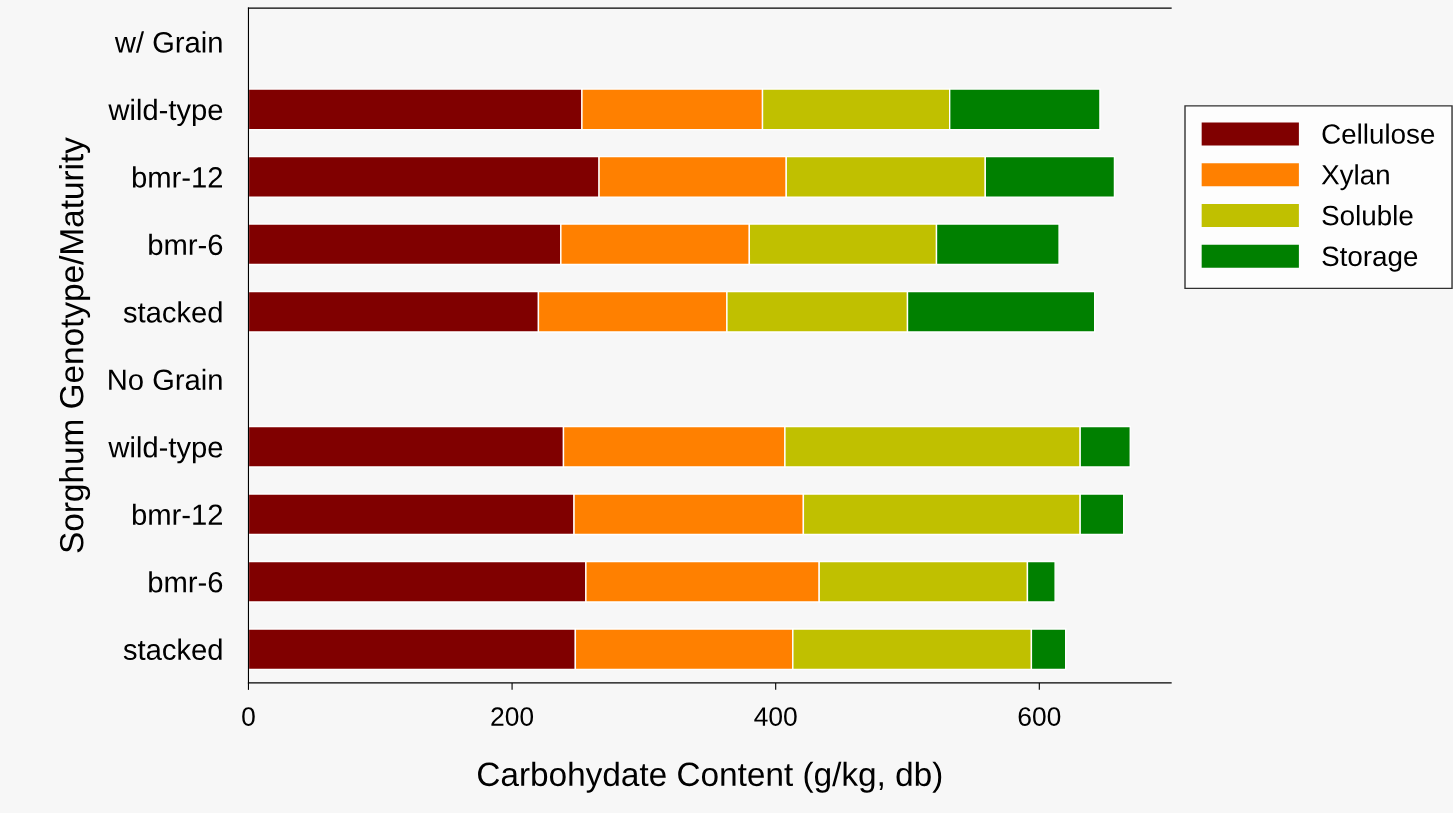 This screenshot has height=813, width=1453. Describe the element at coordinates (512, 716) in the screenshot. I see `x-tick-label: 200` at that location.